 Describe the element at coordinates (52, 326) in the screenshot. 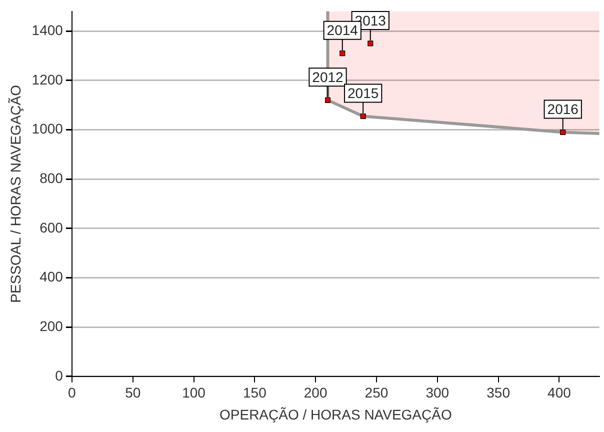

I see `y-tick-label: 200` at that location.